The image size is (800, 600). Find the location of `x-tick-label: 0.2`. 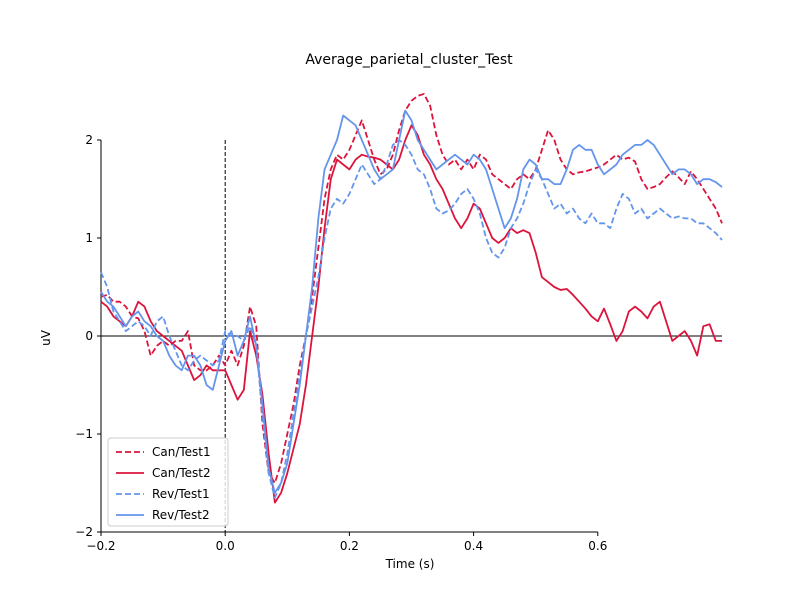

x-tick-label: 0.2 is located at coordinates (349, 546).